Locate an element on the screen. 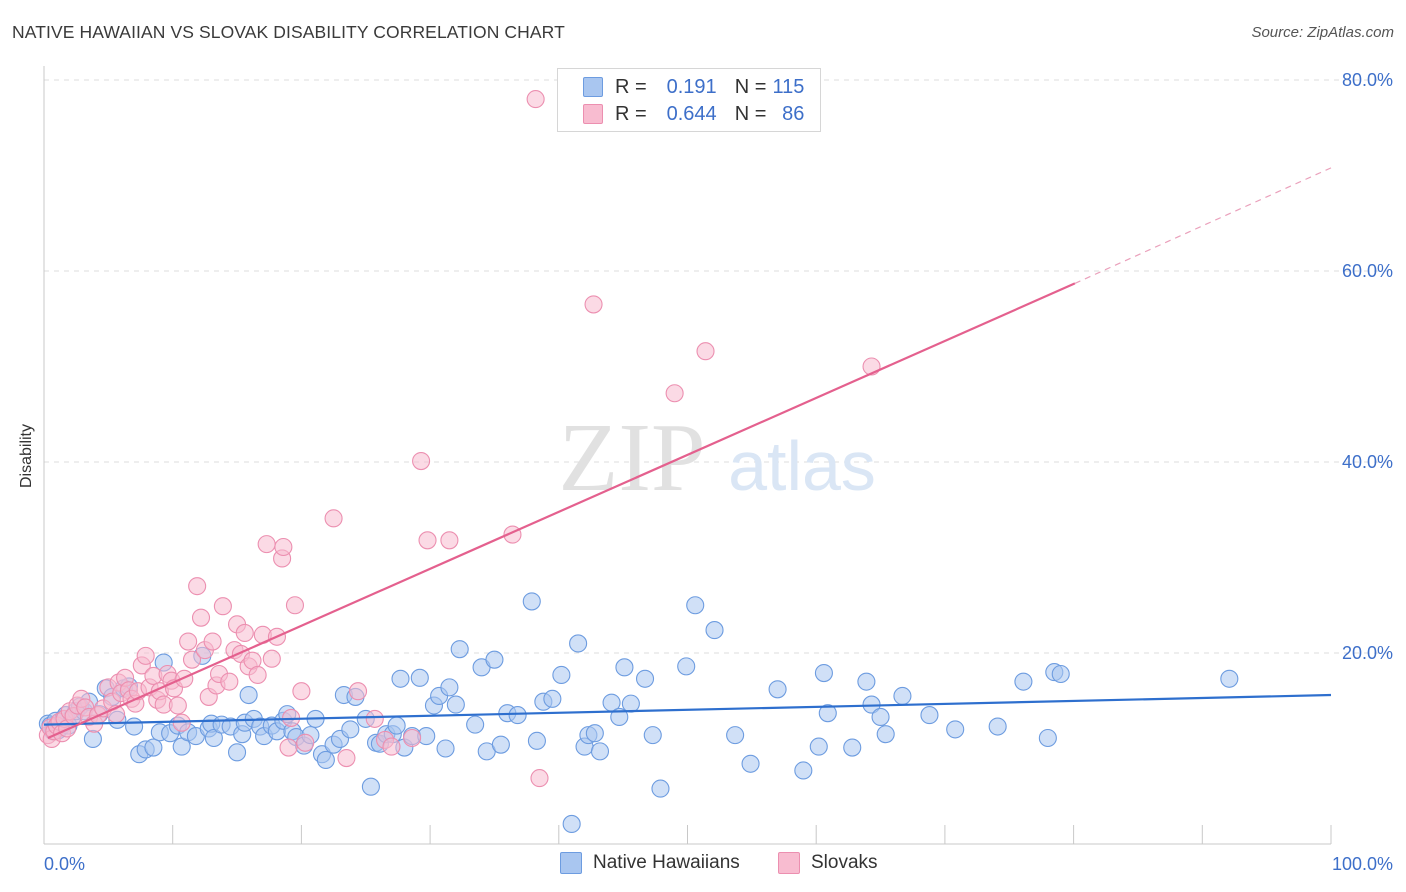 This screenshot has height=892, width=1406. x-tick-label: 0.0% is located at coordinates (64, 864).